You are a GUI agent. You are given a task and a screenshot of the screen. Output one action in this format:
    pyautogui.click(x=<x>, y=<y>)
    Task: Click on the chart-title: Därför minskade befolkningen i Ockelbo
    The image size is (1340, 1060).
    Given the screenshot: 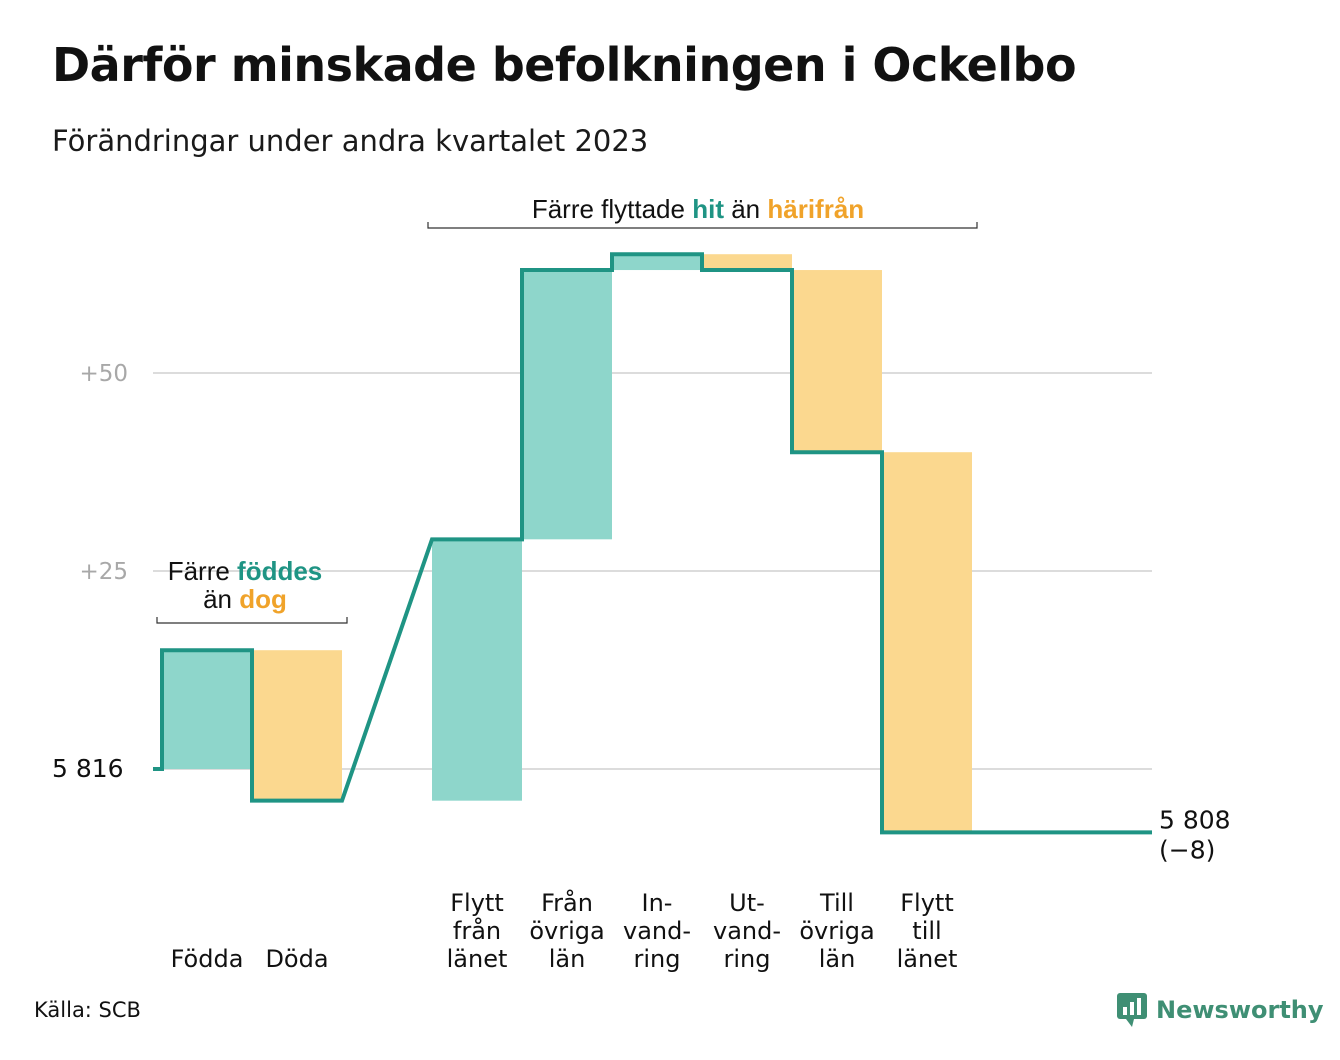 What is the action you would take?
    pyautogui.click(x=564, y=65)
    